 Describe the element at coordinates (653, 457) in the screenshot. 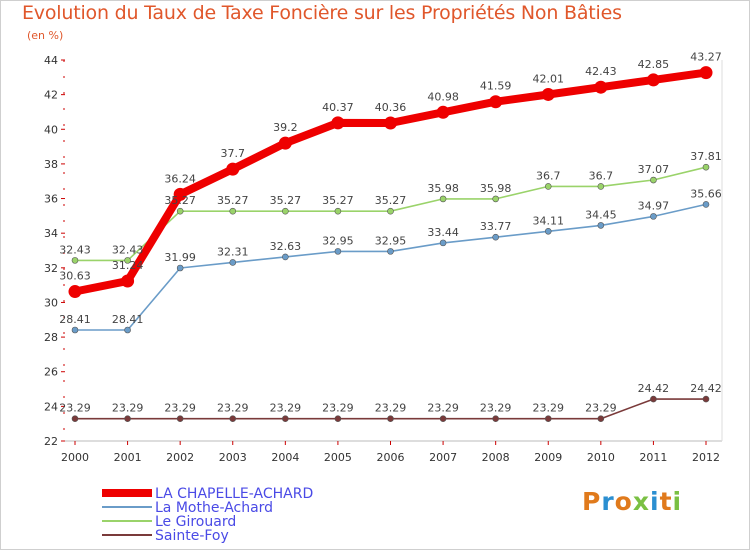

I see `x-tick-label: 2011` at that location.